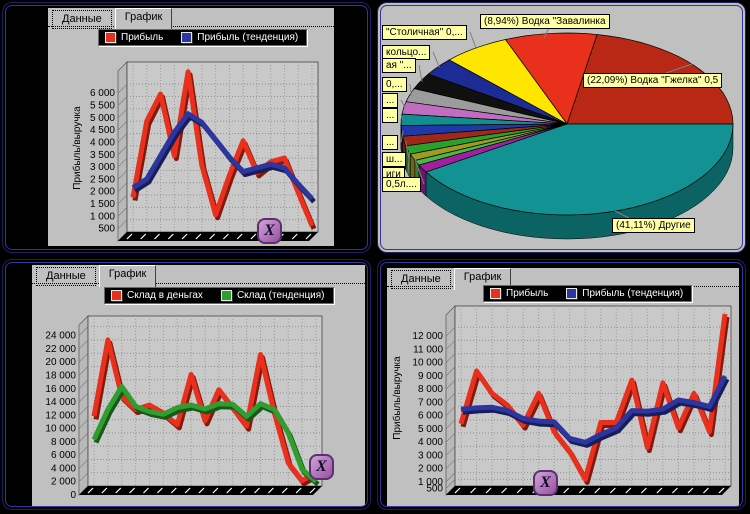 The image size is (750, 514). I want to click on svg-text: 1 500, so click(102, 204).